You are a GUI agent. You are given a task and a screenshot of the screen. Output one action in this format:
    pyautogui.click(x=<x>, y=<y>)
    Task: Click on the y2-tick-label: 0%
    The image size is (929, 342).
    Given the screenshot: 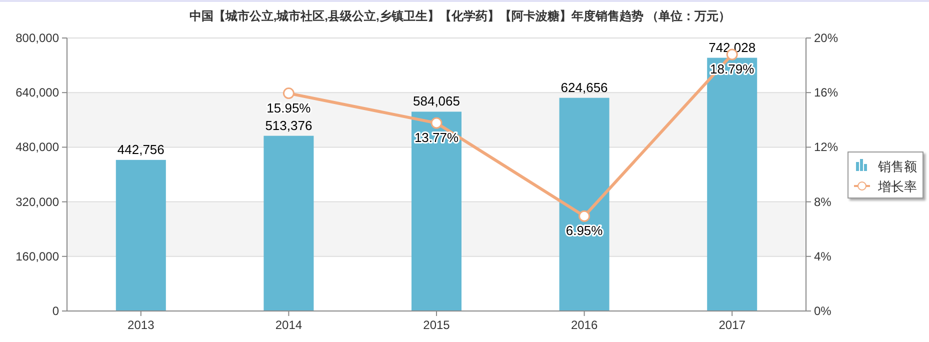 What is the action you would take?
    pyautogui.click(x=823, y=311)
    